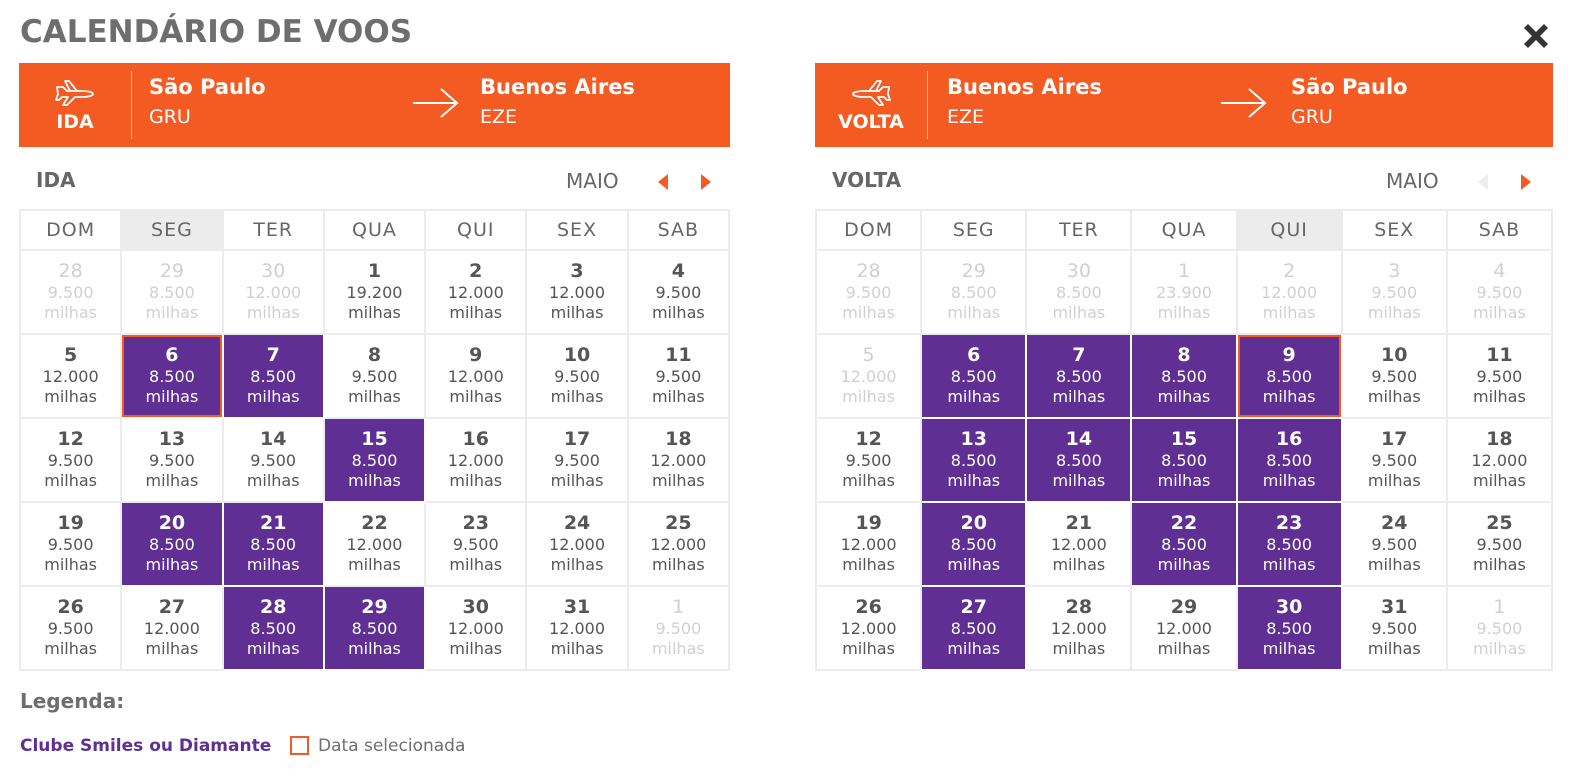 The height and width of the screenshot is (778, 1578). I want to click on arrow-right-icon, so click(436, 103).